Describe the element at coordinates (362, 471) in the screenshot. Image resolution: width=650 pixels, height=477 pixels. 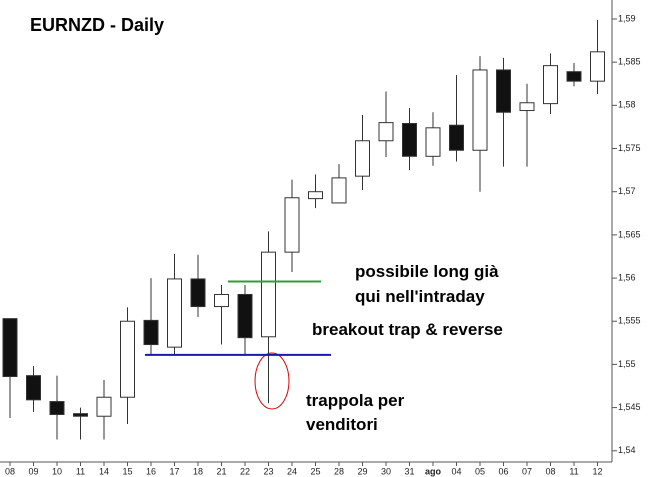
I see `x-tick-label: 29` at that location.